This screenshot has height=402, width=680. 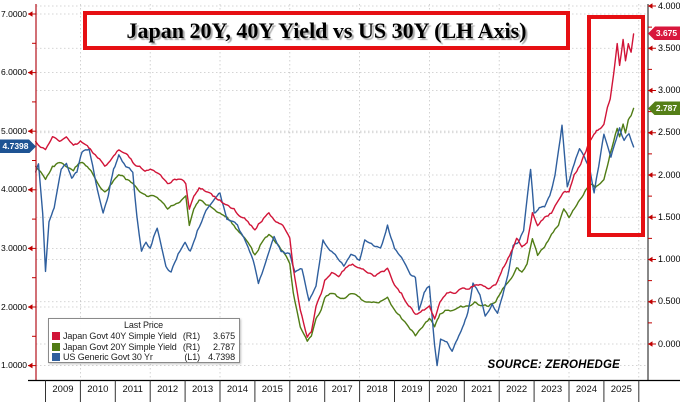 What do you see at coordinates (168, 389) in the screenshot?
I see `year-label: 2012` at bounding box center [168, 389].